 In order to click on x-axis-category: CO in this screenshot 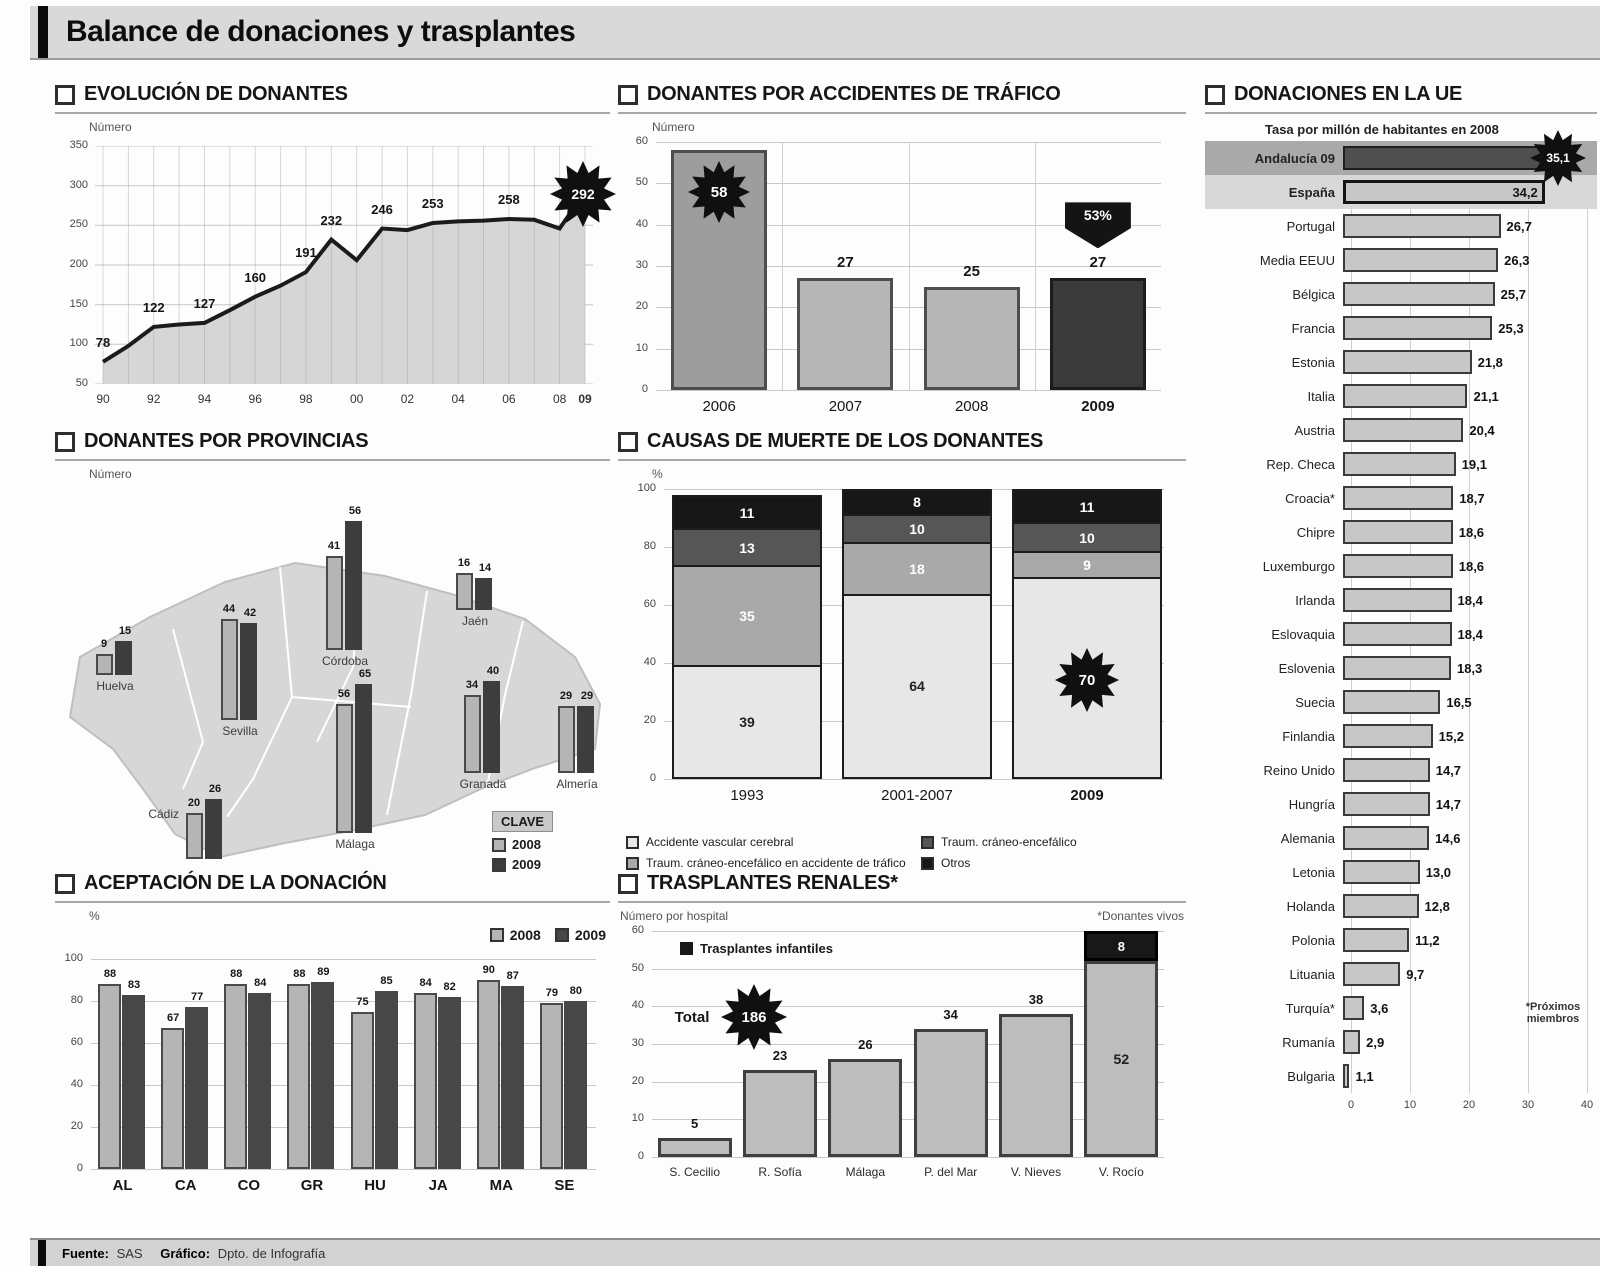, I will do `click(249, 1185)`.